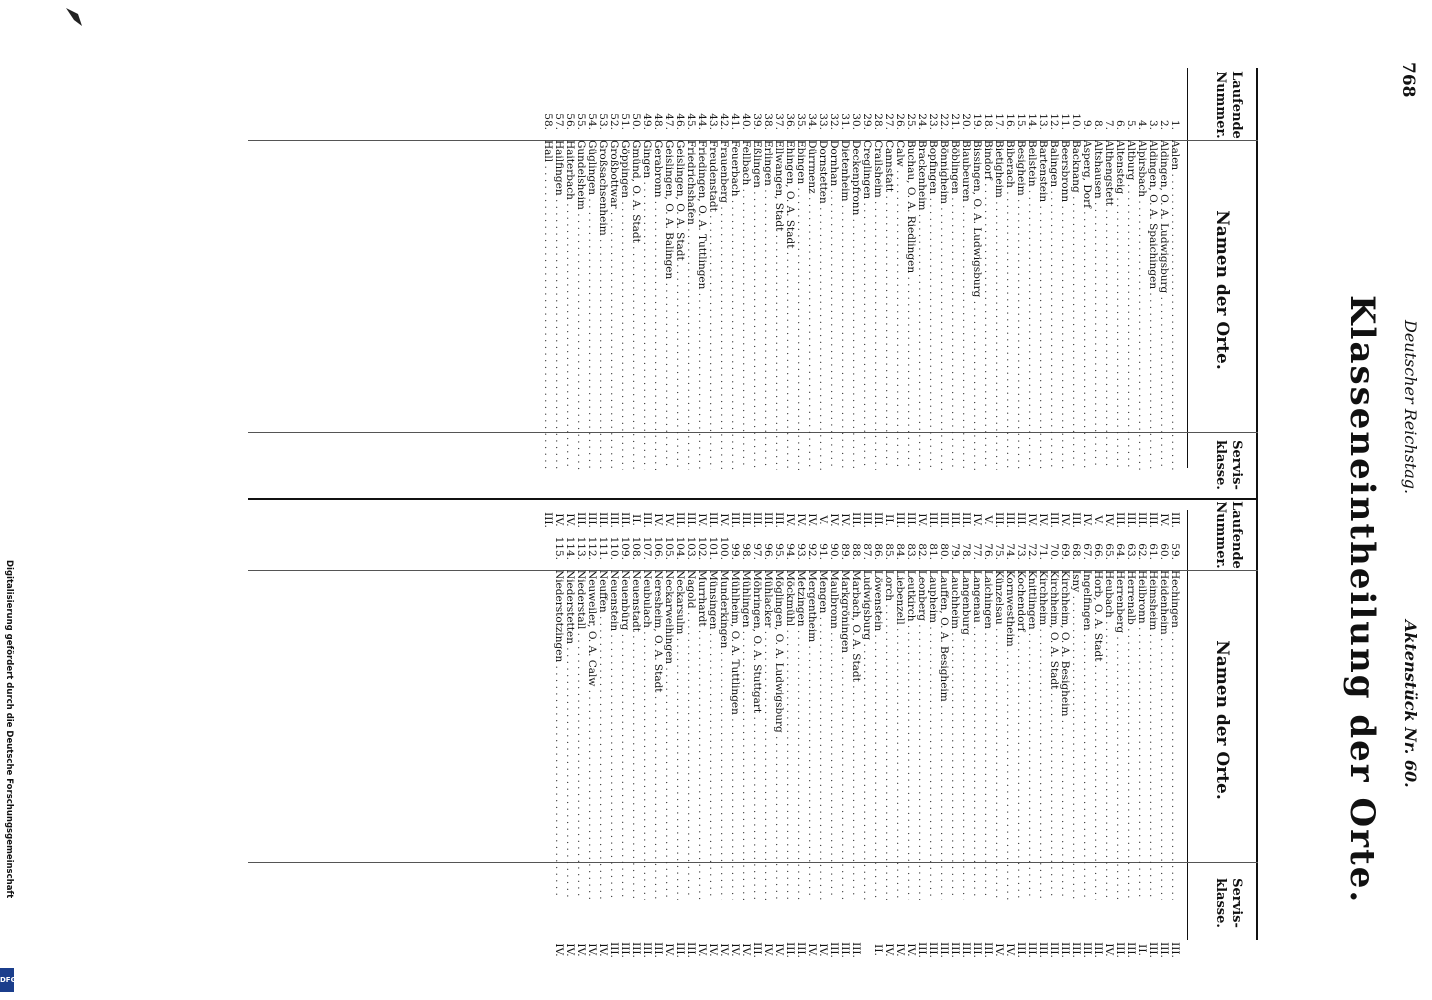 This screenshot has width=1432, height=1000. Describe the element at coordinates (812, 308) in the screenshot. I see `table-row: 34.DürrmenzIV.` at that location.